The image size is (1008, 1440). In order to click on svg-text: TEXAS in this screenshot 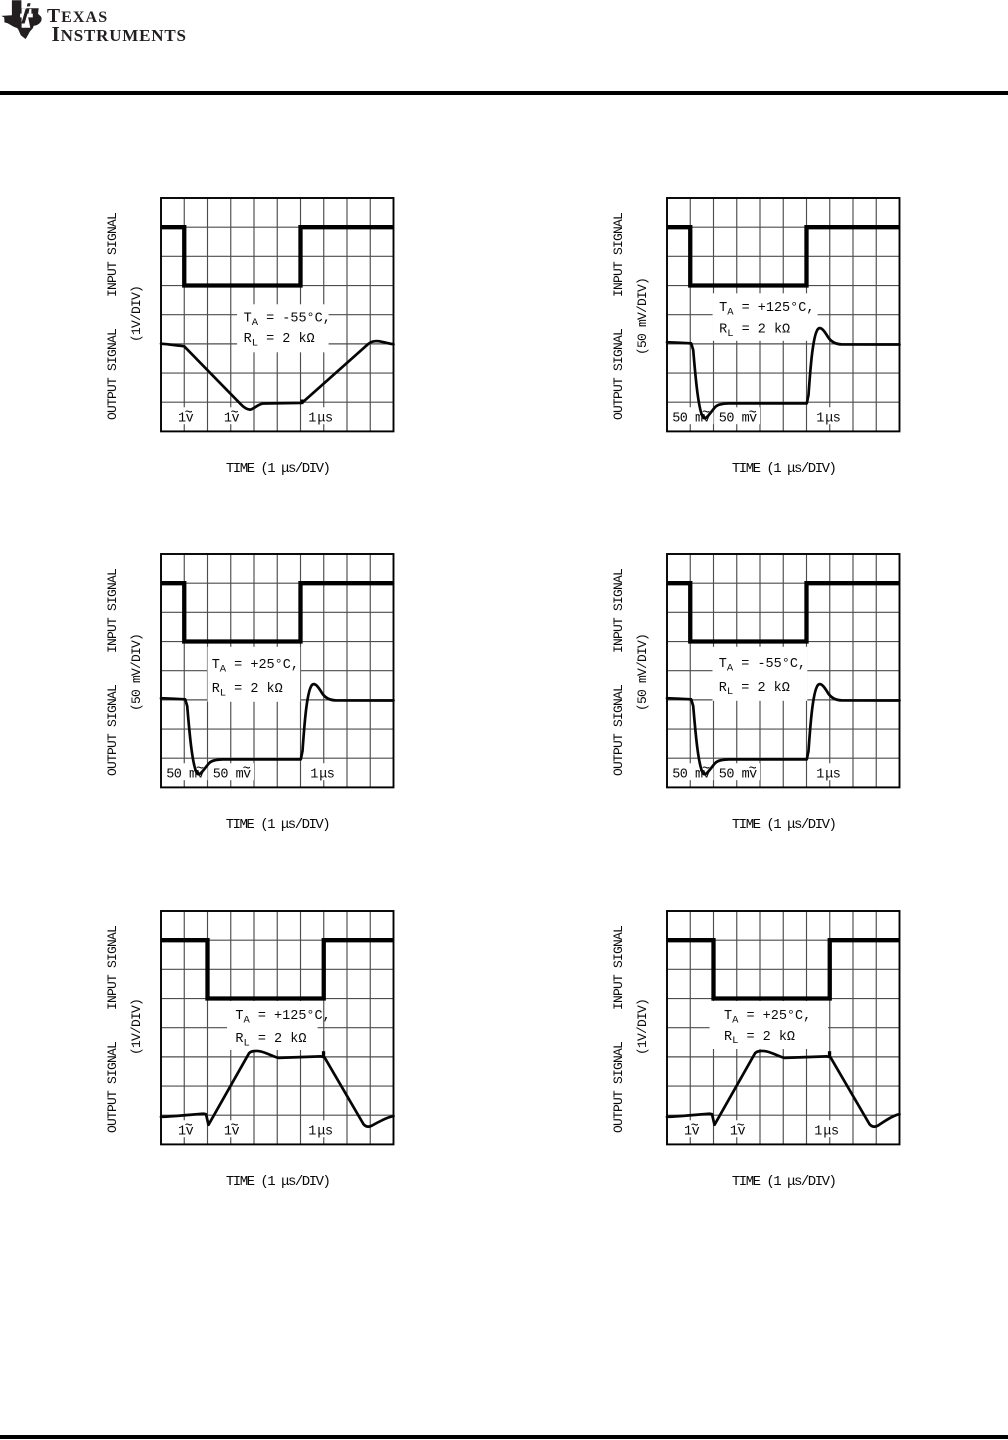, I will do `click(77, 16)`.